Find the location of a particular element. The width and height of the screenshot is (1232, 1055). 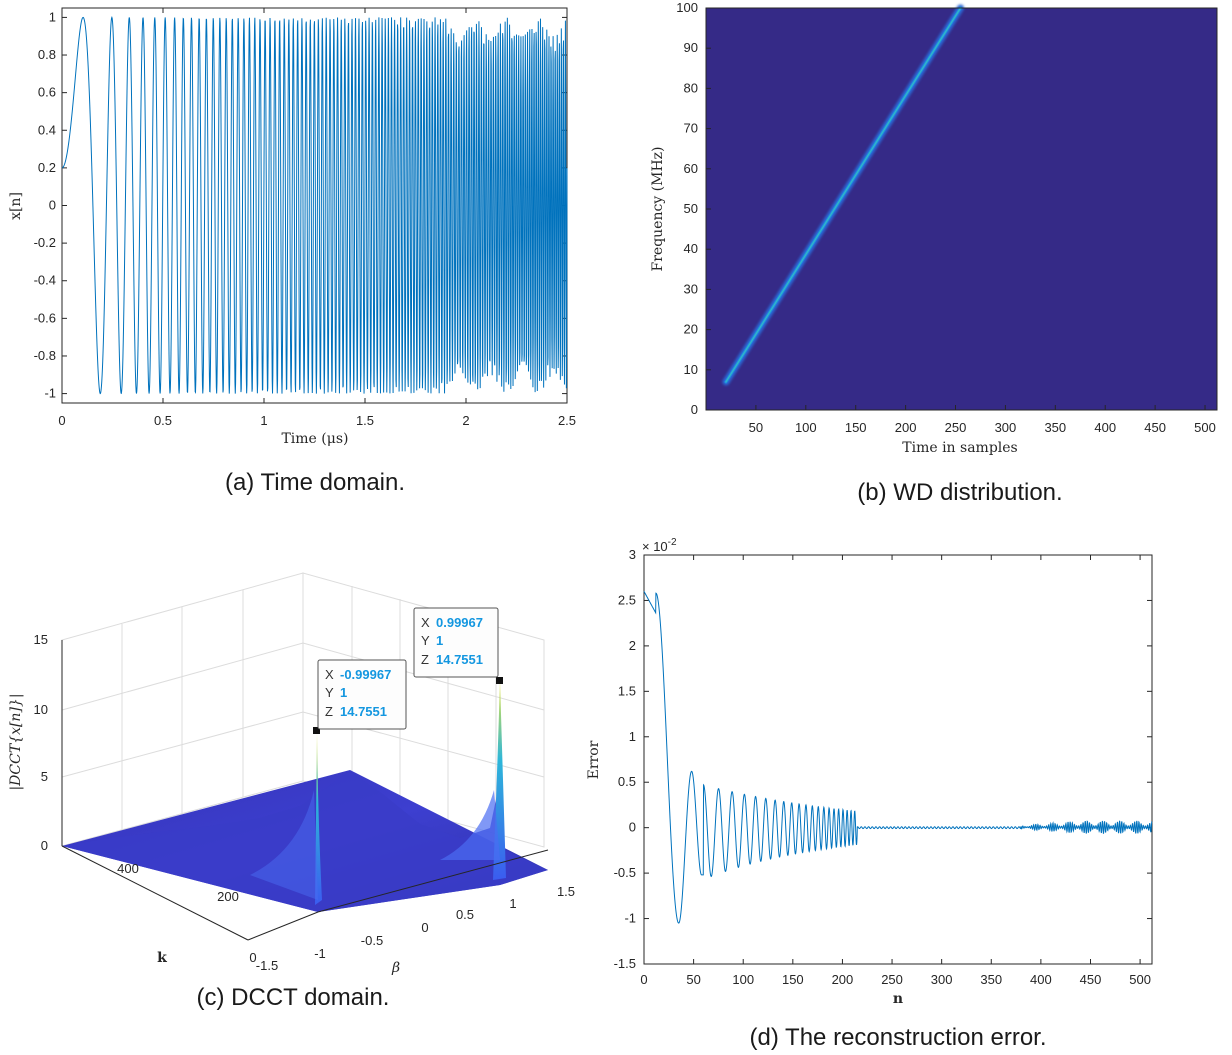

panel-c-3d-grid is located at coordinates (303, 710).